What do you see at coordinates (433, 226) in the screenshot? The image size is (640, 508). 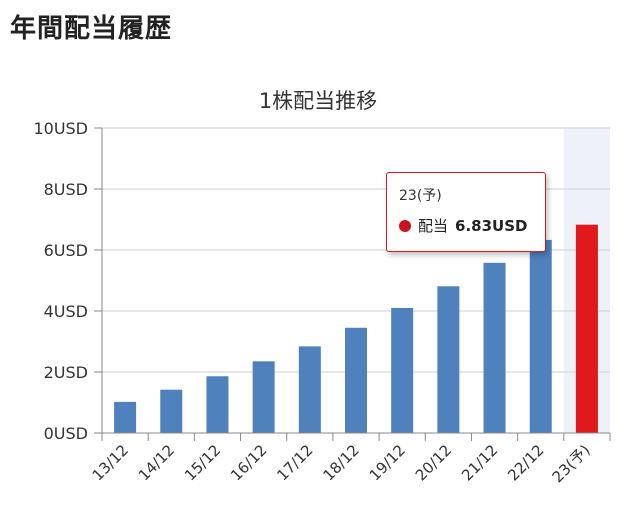 I see `tooltip-series-label: 配当` at bounding box center [433, 226].